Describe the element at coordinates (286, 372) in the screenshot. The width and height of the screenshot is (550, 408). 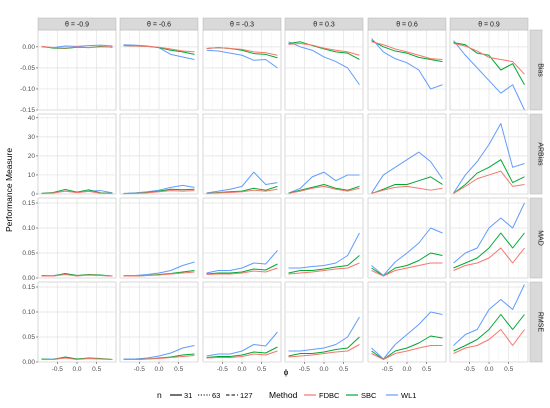
I see `x-axis-title: ϕ` at that location.